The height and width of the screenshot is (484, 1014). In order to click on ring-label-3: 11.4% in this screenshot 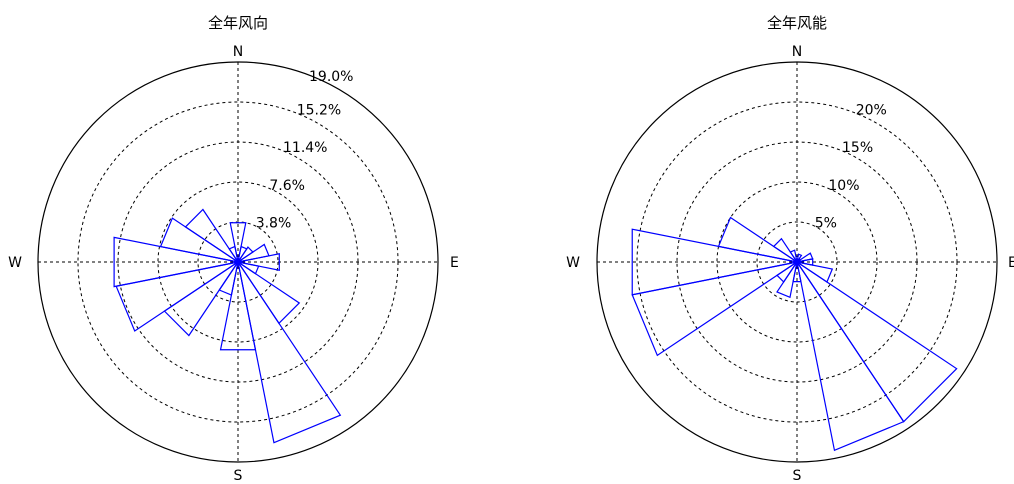, I will do `click(305, 148)`.